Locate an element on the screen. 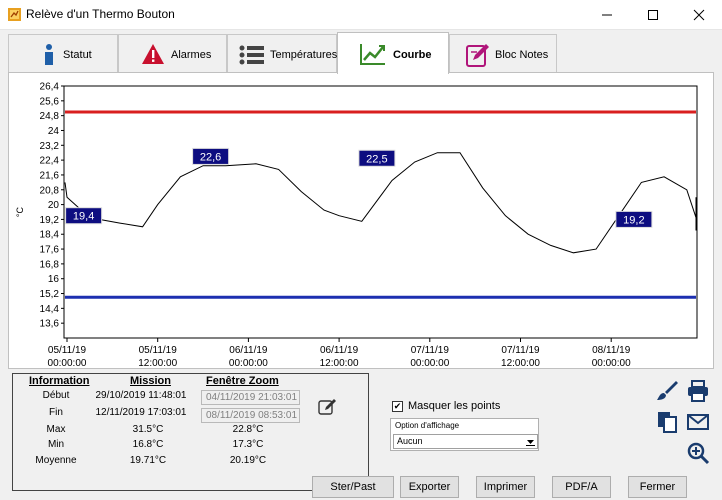 This screenshot has height=500, width=722. y-tick-label: 18,4 is located at coordinates (50, 235).